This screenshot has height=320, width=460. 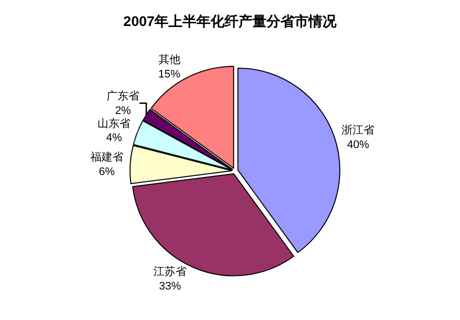 What do you see at coordinates (114, 123) in the screenshot?
I see `slice-label: 山东省` at bounding box center [114, 123].